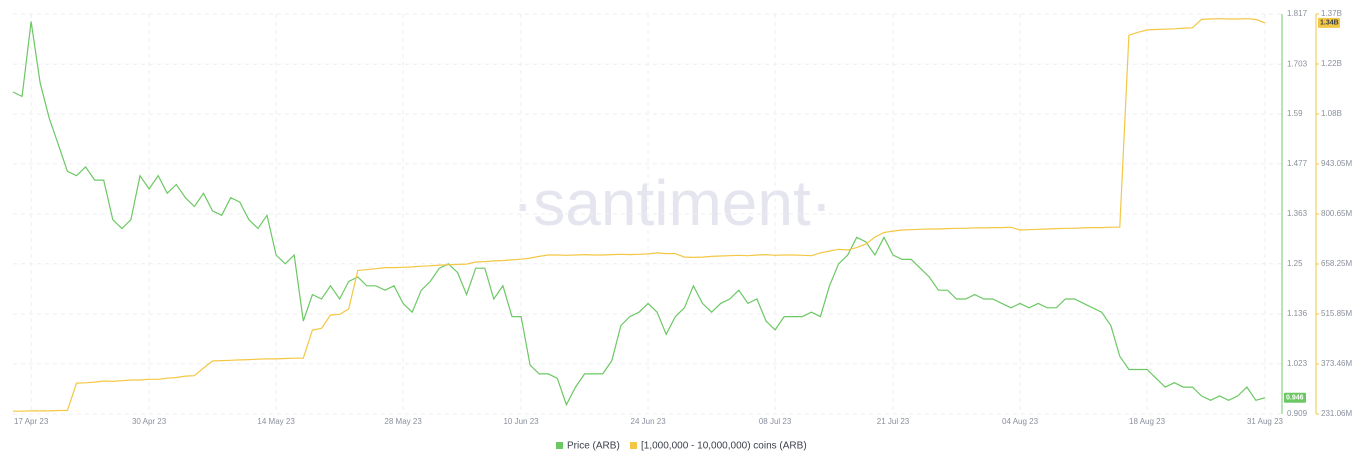  Describe the element at coordinates (1336, 163) in the screenshot. I see `y2-tick-label: 943.05M` at that location.